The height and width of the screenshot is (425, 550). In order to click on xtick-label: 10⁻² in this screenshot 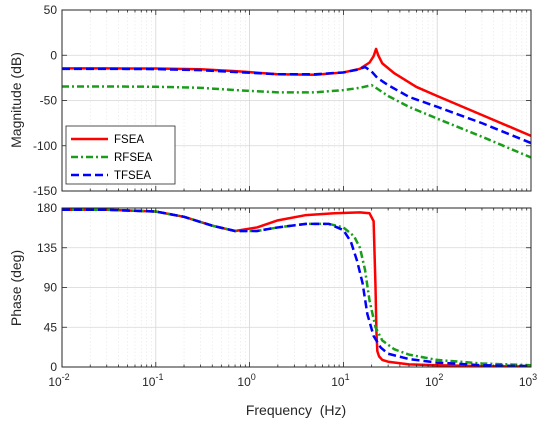, I will do `click(58, 380)`.